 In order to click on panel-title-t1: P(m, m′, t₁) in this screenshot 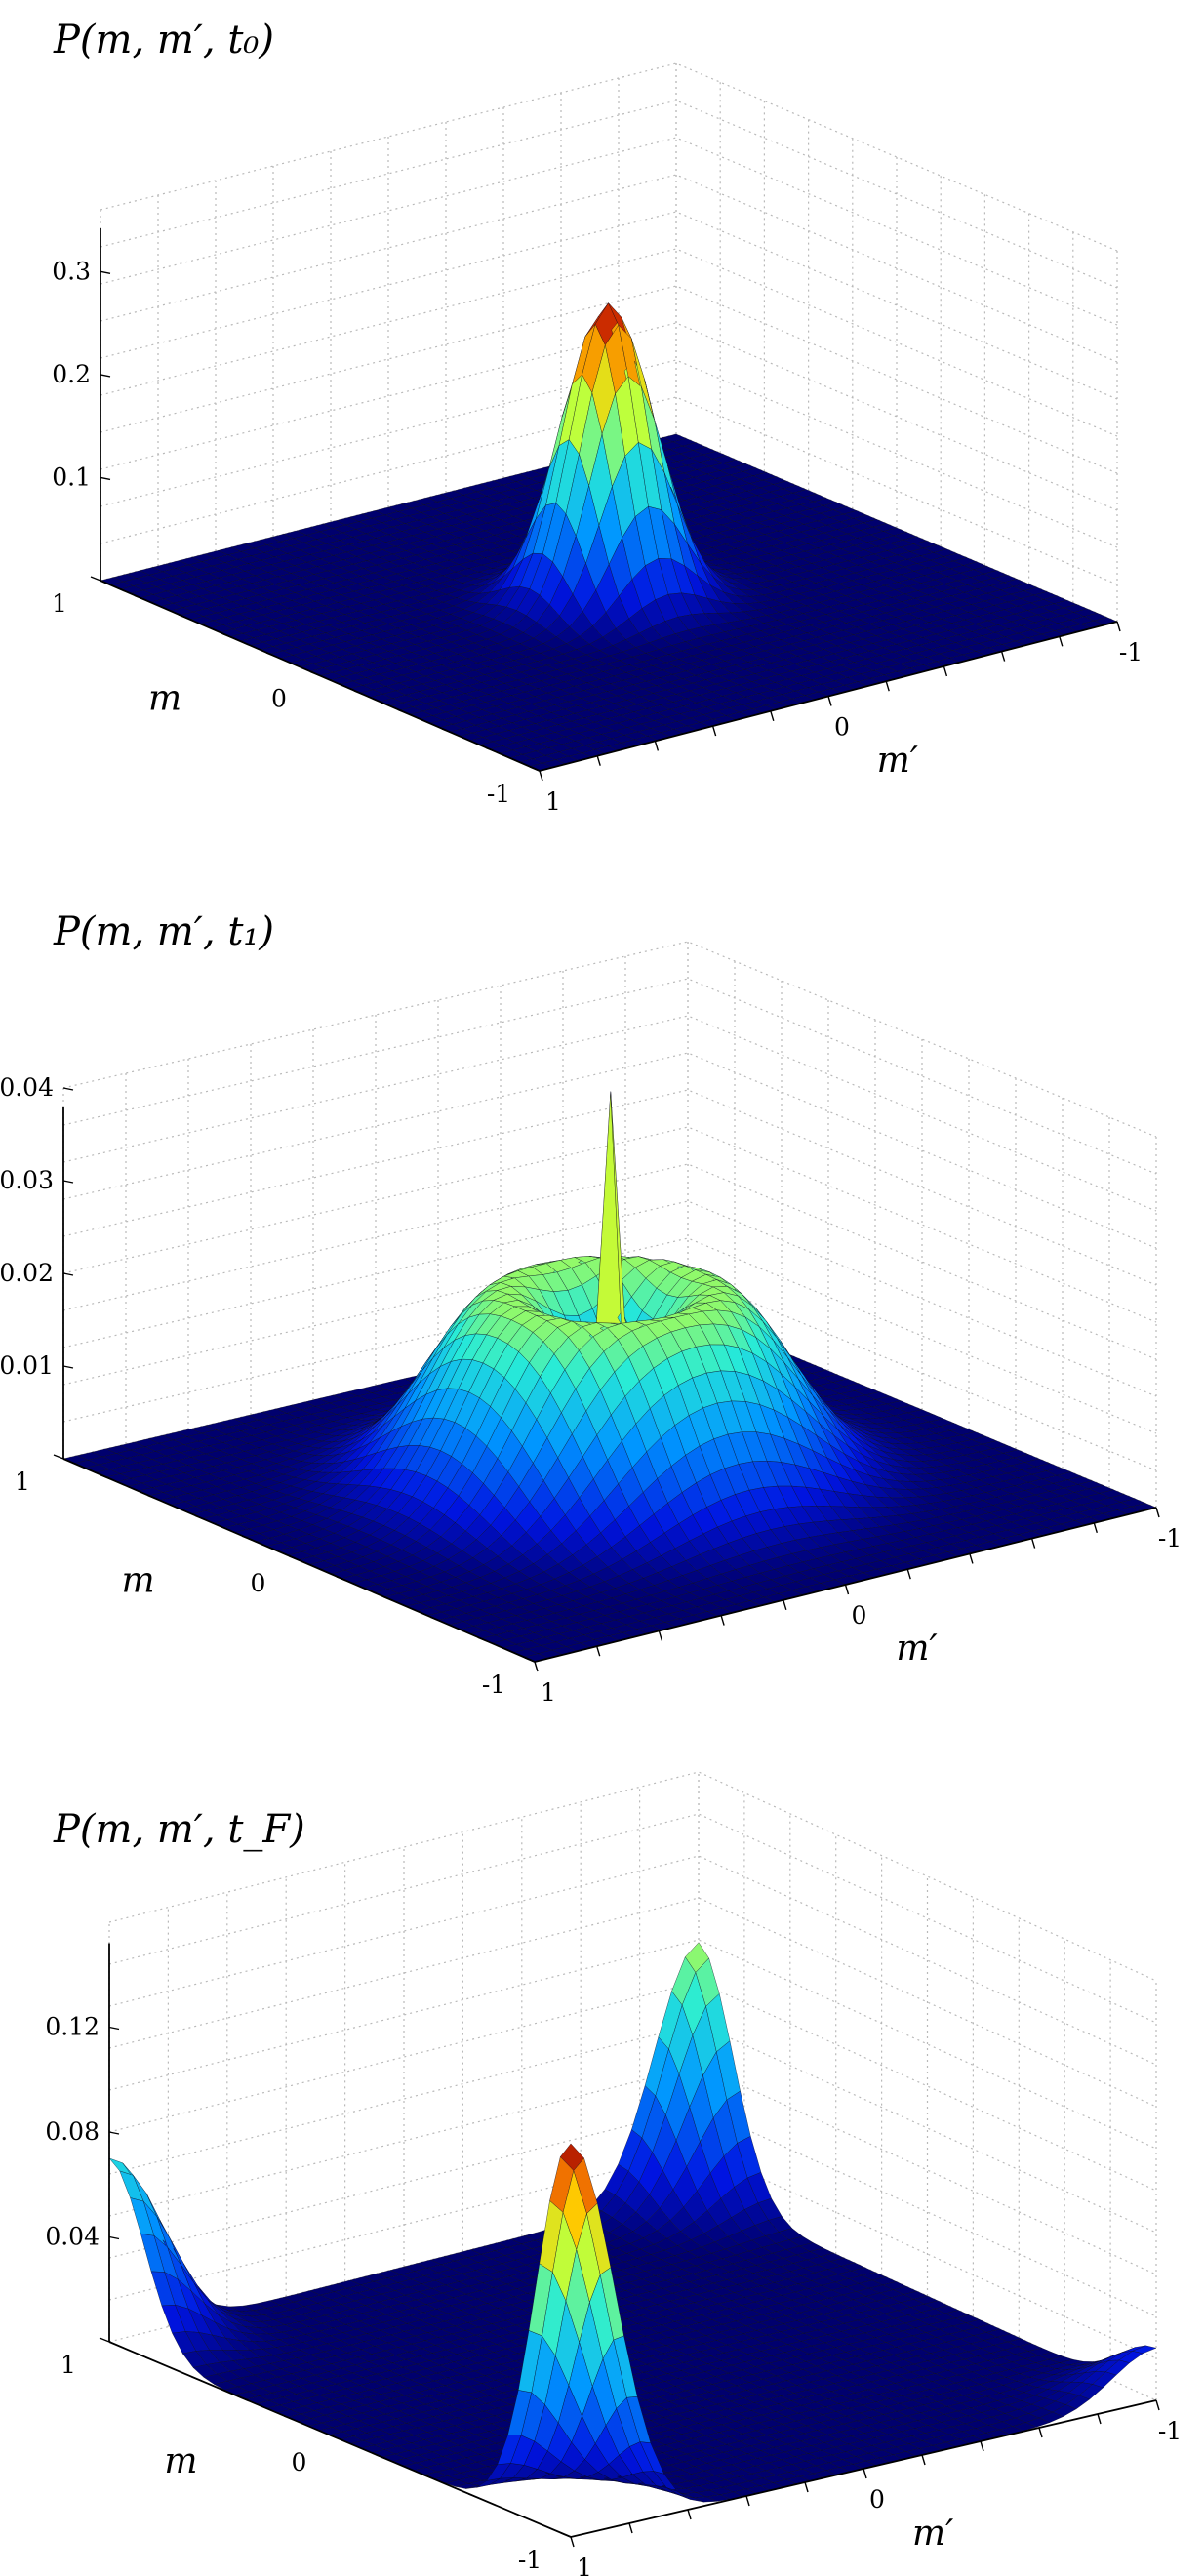, I will do `click(164, 931)`.